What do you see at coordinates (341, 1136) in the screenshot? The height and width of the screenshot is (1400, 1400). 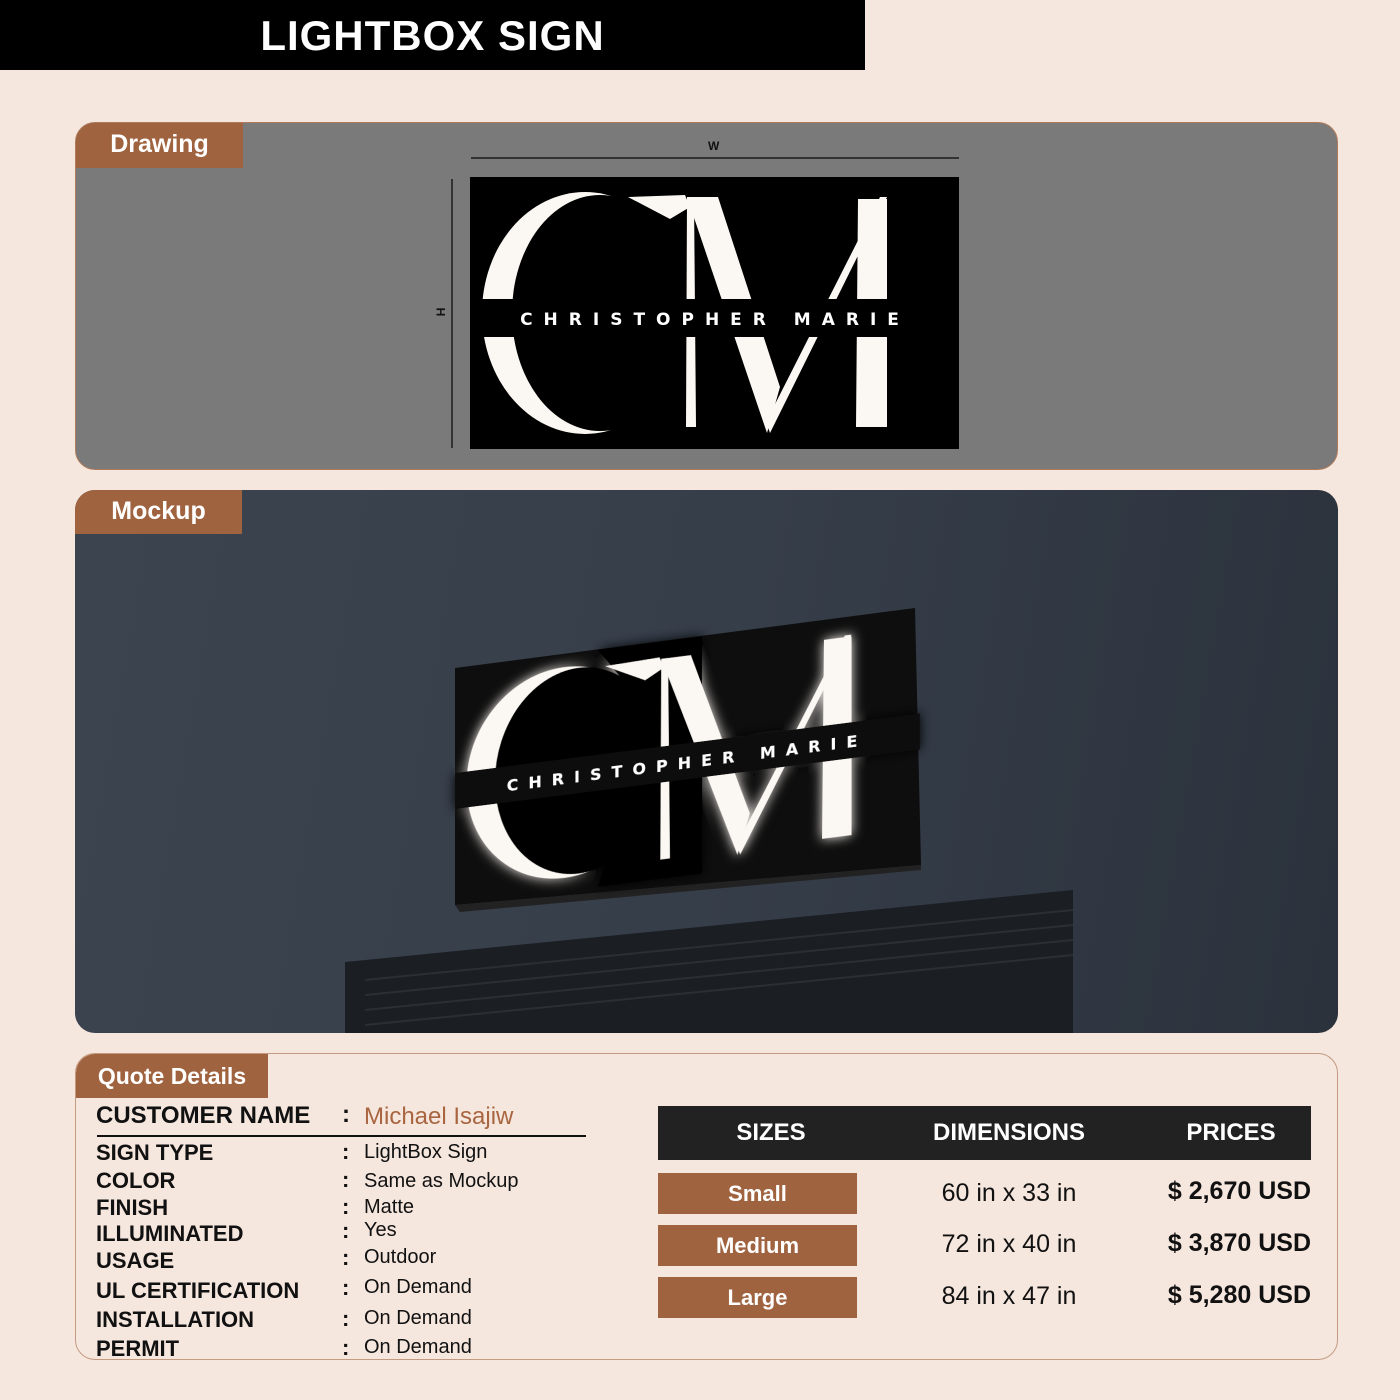 I see `customer-divider` at bounding box center [341, 1136].